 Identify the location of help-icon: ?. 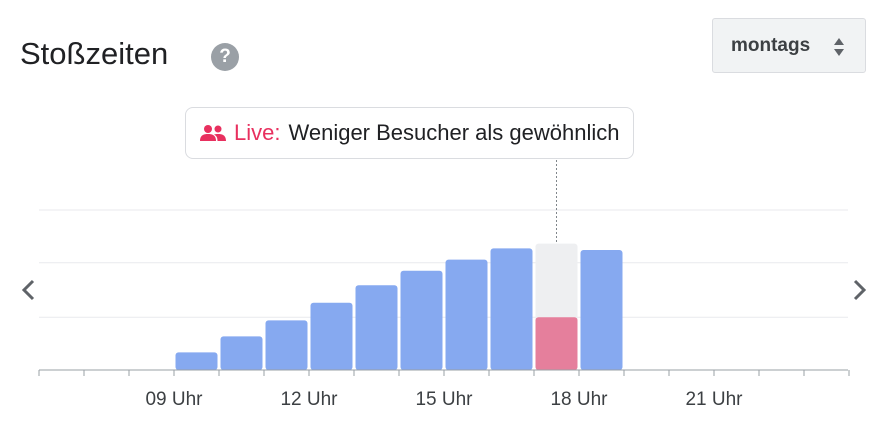
(225, 57).